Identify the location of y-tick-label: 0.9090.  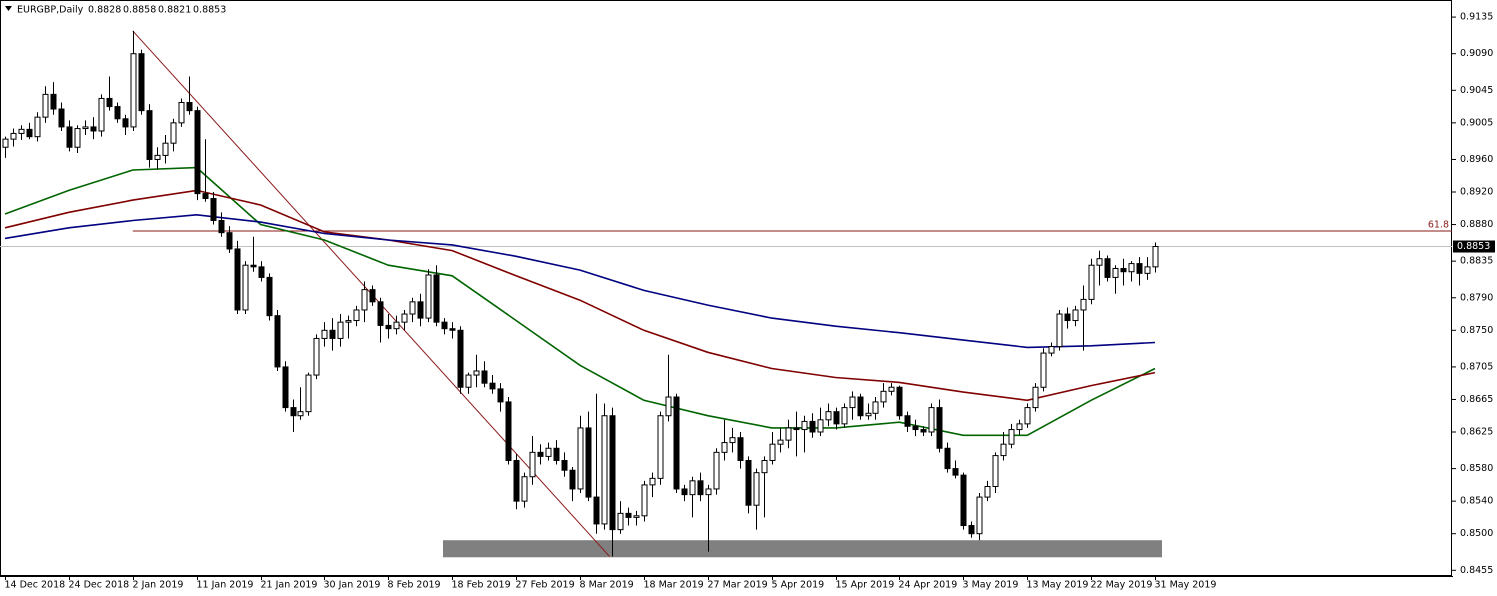
(1476, 53).